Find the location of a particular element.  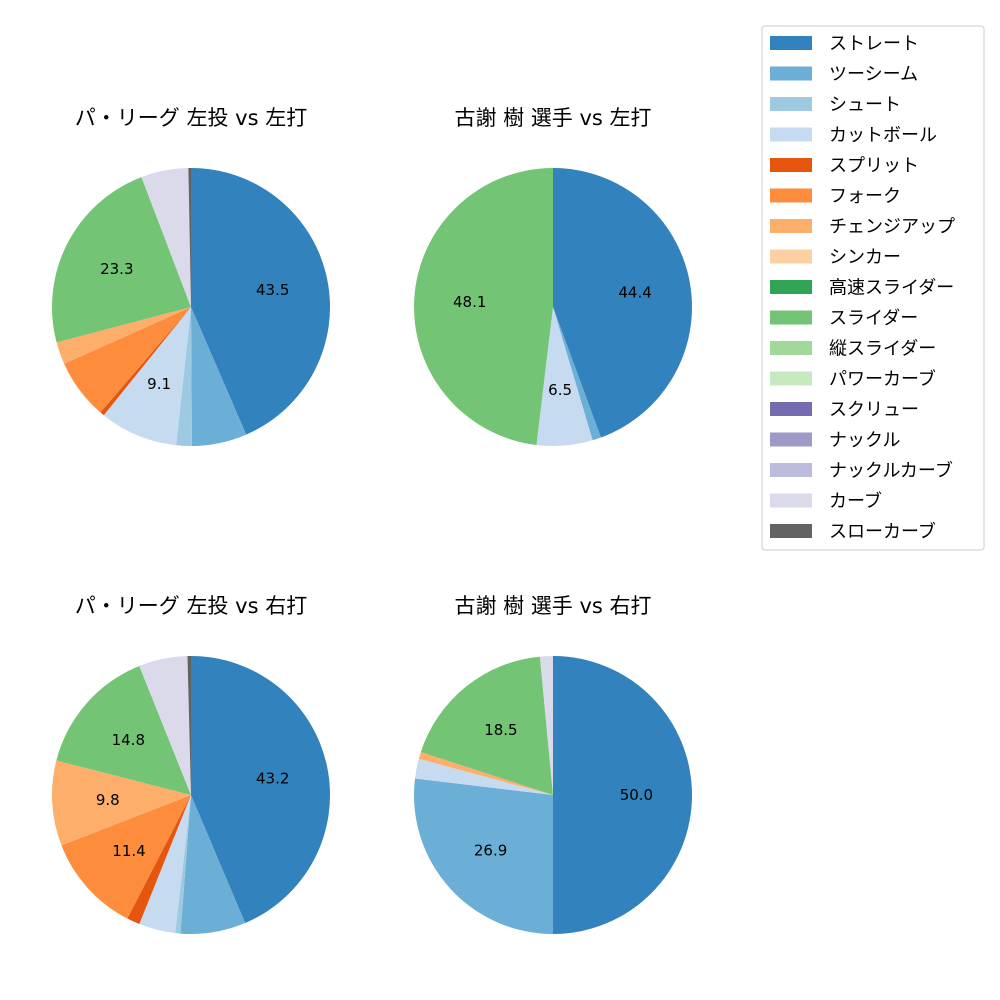

pie-label-ストレート: 50.0 is located at coordinates (636, 795).